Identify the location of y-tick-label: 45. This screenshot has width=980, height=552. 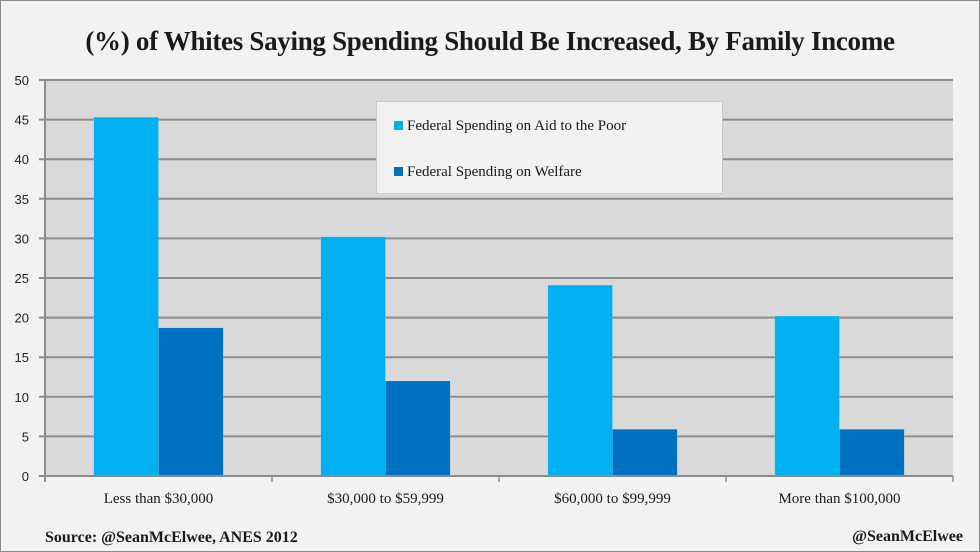
(22, 120).